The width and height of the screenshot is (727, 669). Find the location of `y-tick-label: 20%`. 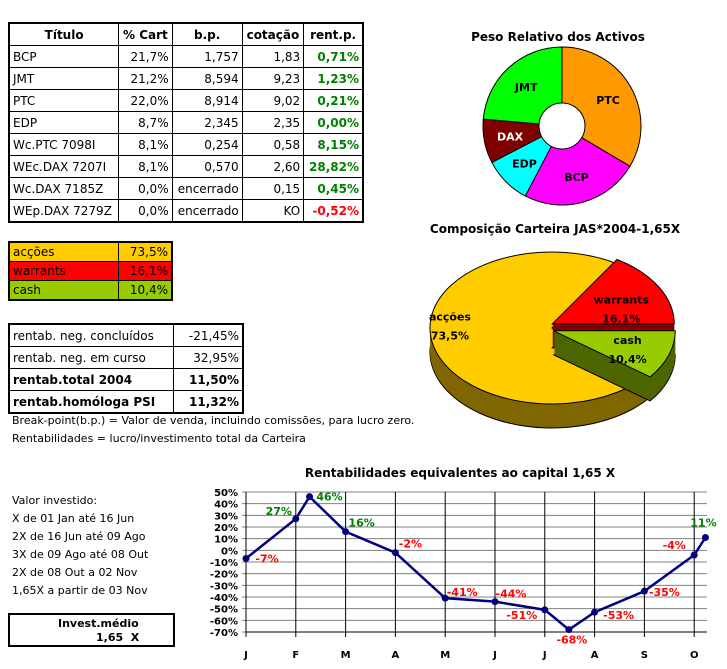

y-tick-label: 20% is located at coordinates (226, 528).